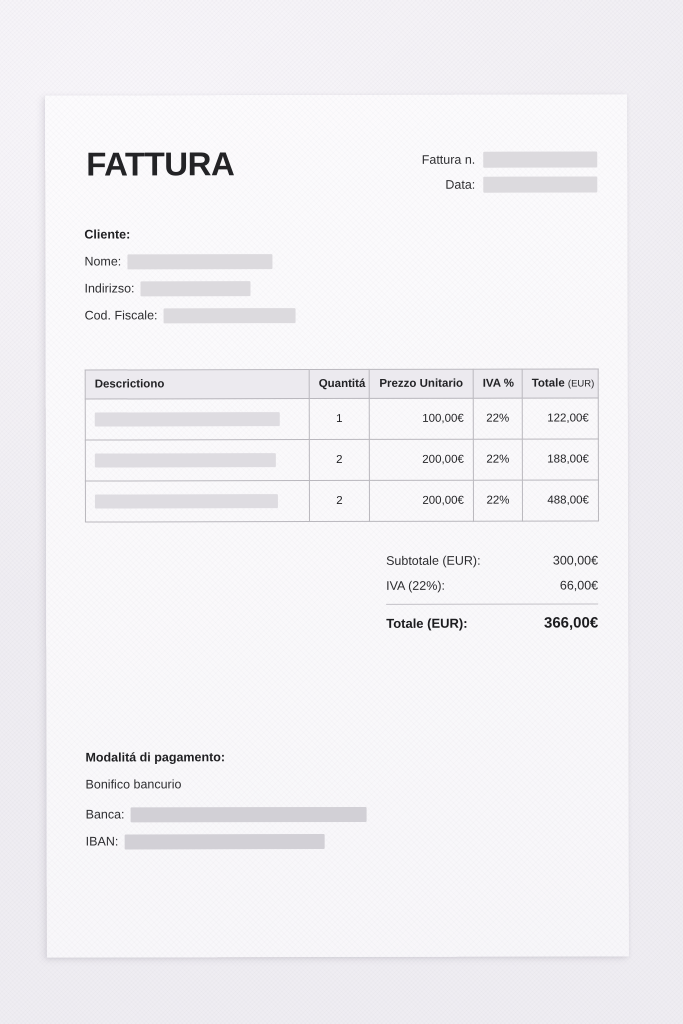 Image resolution: width=683 pixels, height=1024 pixels. I want to click on bank-label: Banca:, so click(105, 814).